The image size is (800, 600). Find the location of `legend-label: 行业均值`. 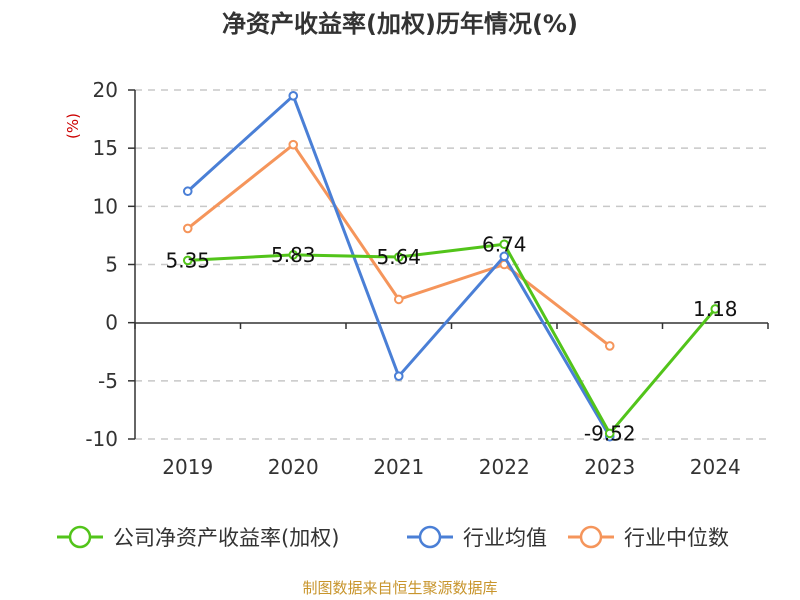

legend-label: 行业均值 is located at coordinates (505, 538).